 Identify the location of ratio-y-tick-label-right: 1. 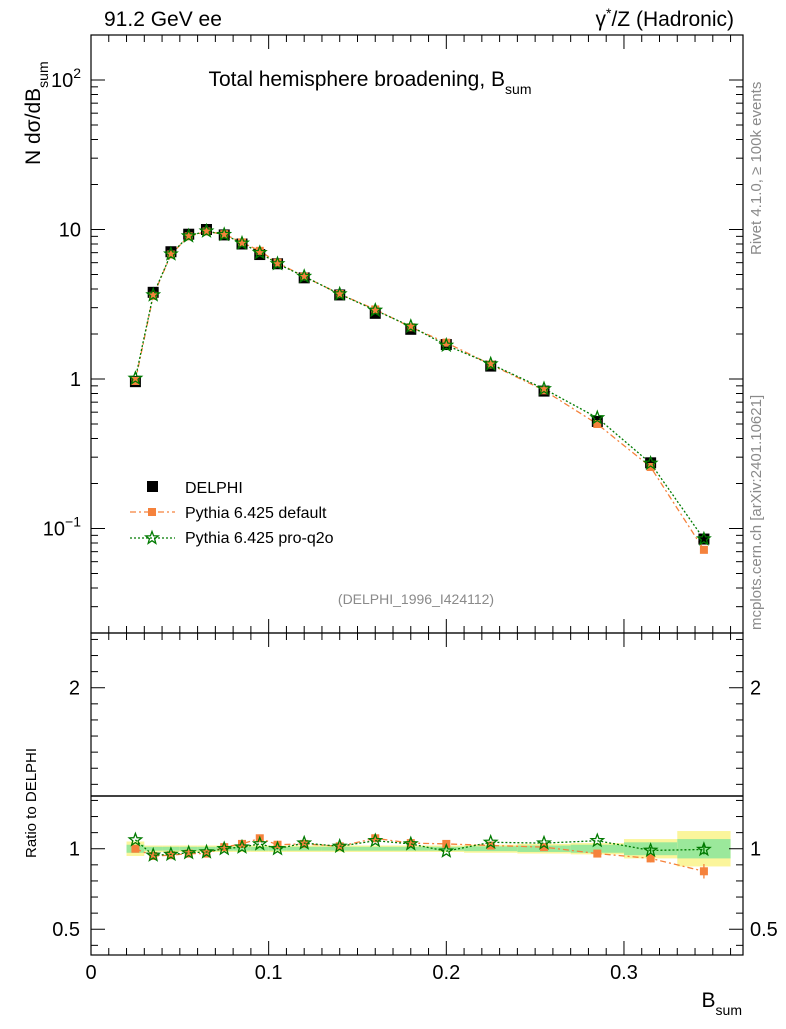
(755, 850).